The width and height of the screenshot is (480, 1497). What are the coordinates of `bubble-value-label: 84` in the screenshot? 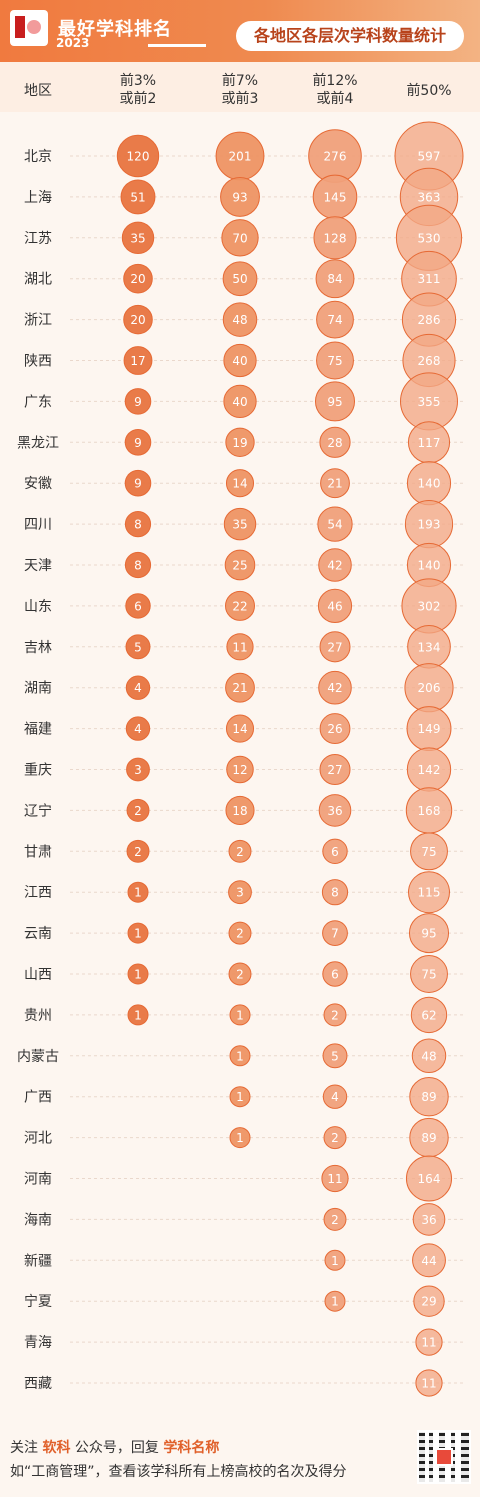 It's located at (334, 279).